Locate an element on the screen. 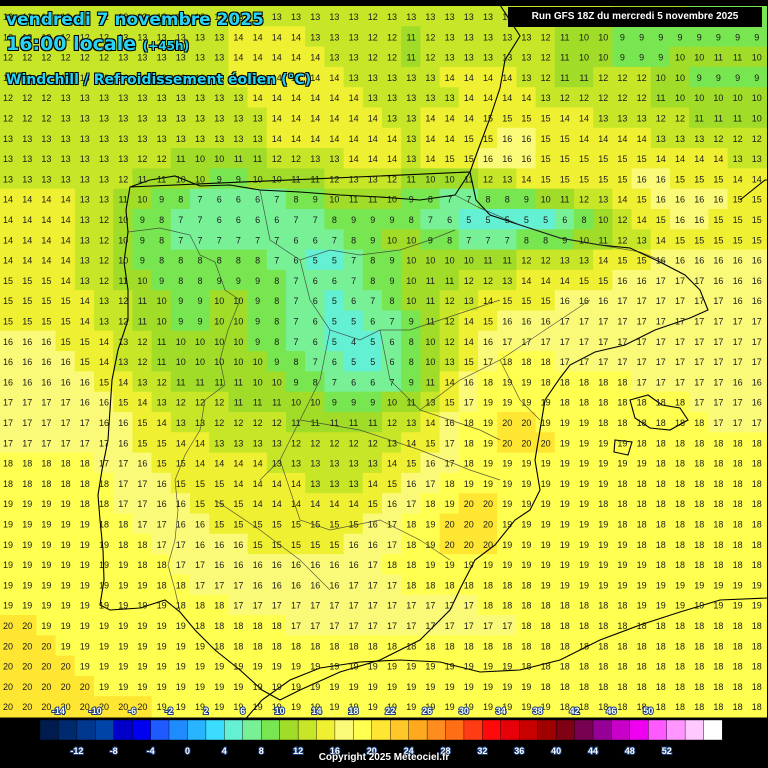 Image resolution: width=768 pixels, height=768 pixels. grid-value: 20 is located at coordinates (488, 504).